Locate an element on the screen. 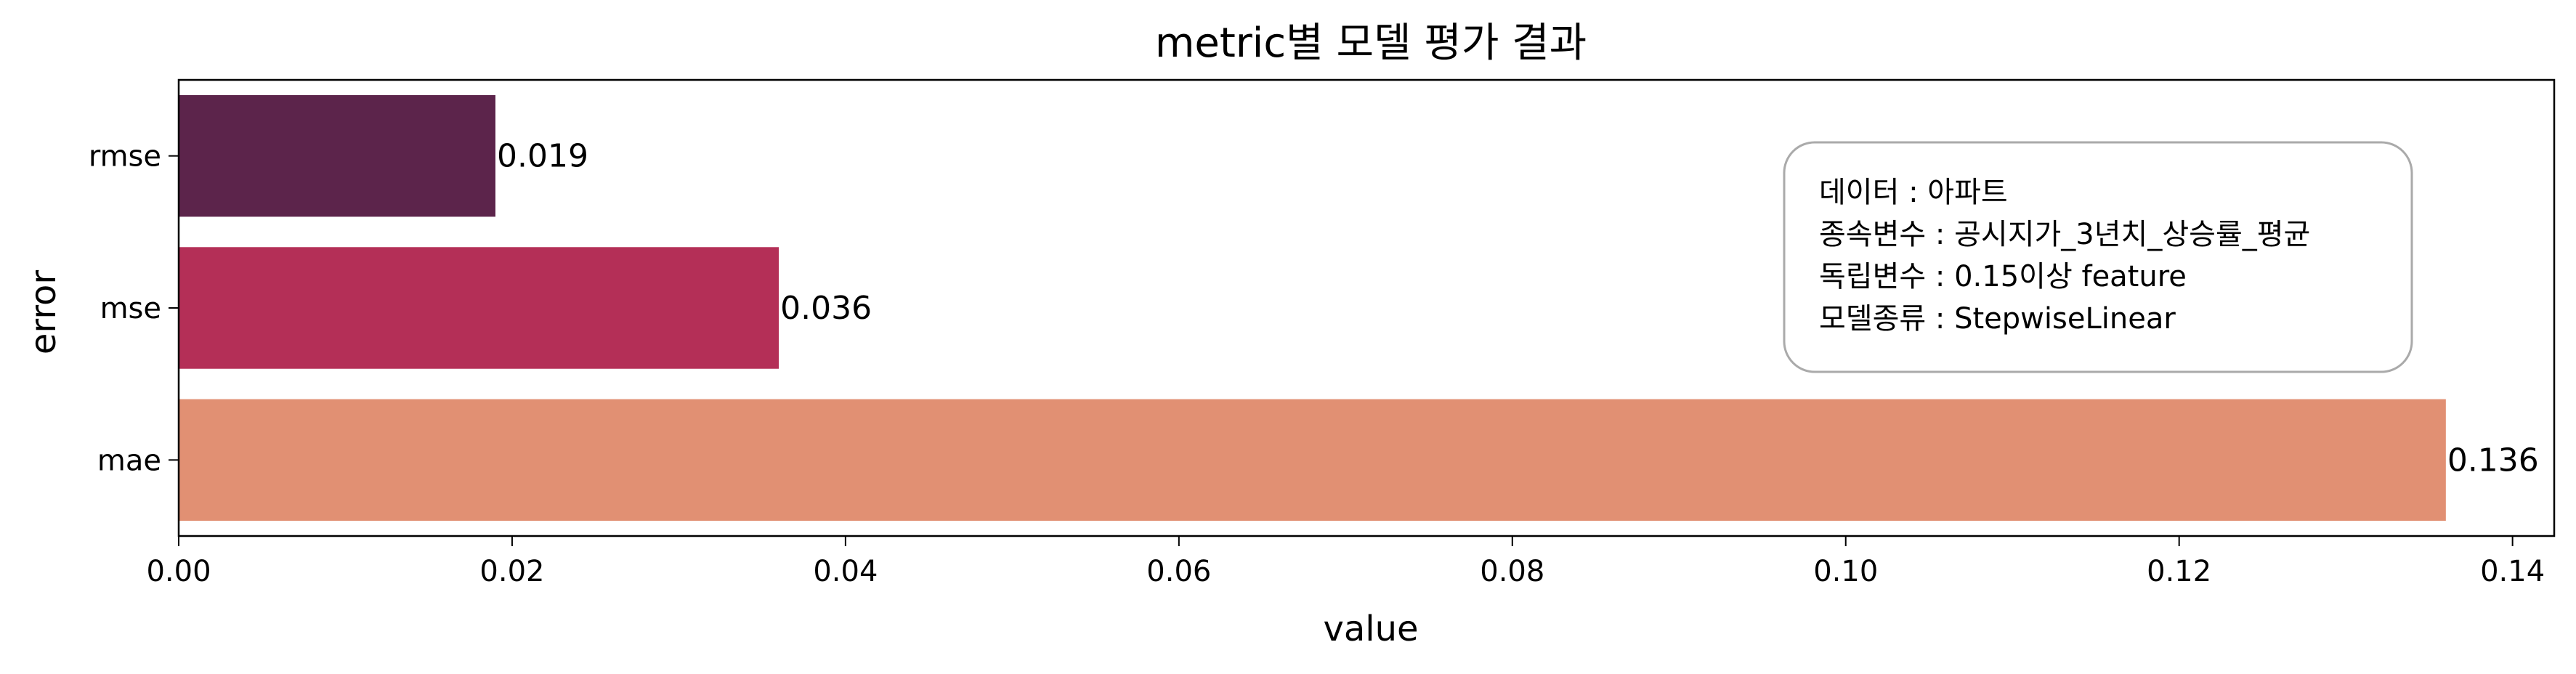 Image resolution: width=2576 pixels, height=674 pixels. x-tick-label: 0.04 is located at coordinates (845, 572).